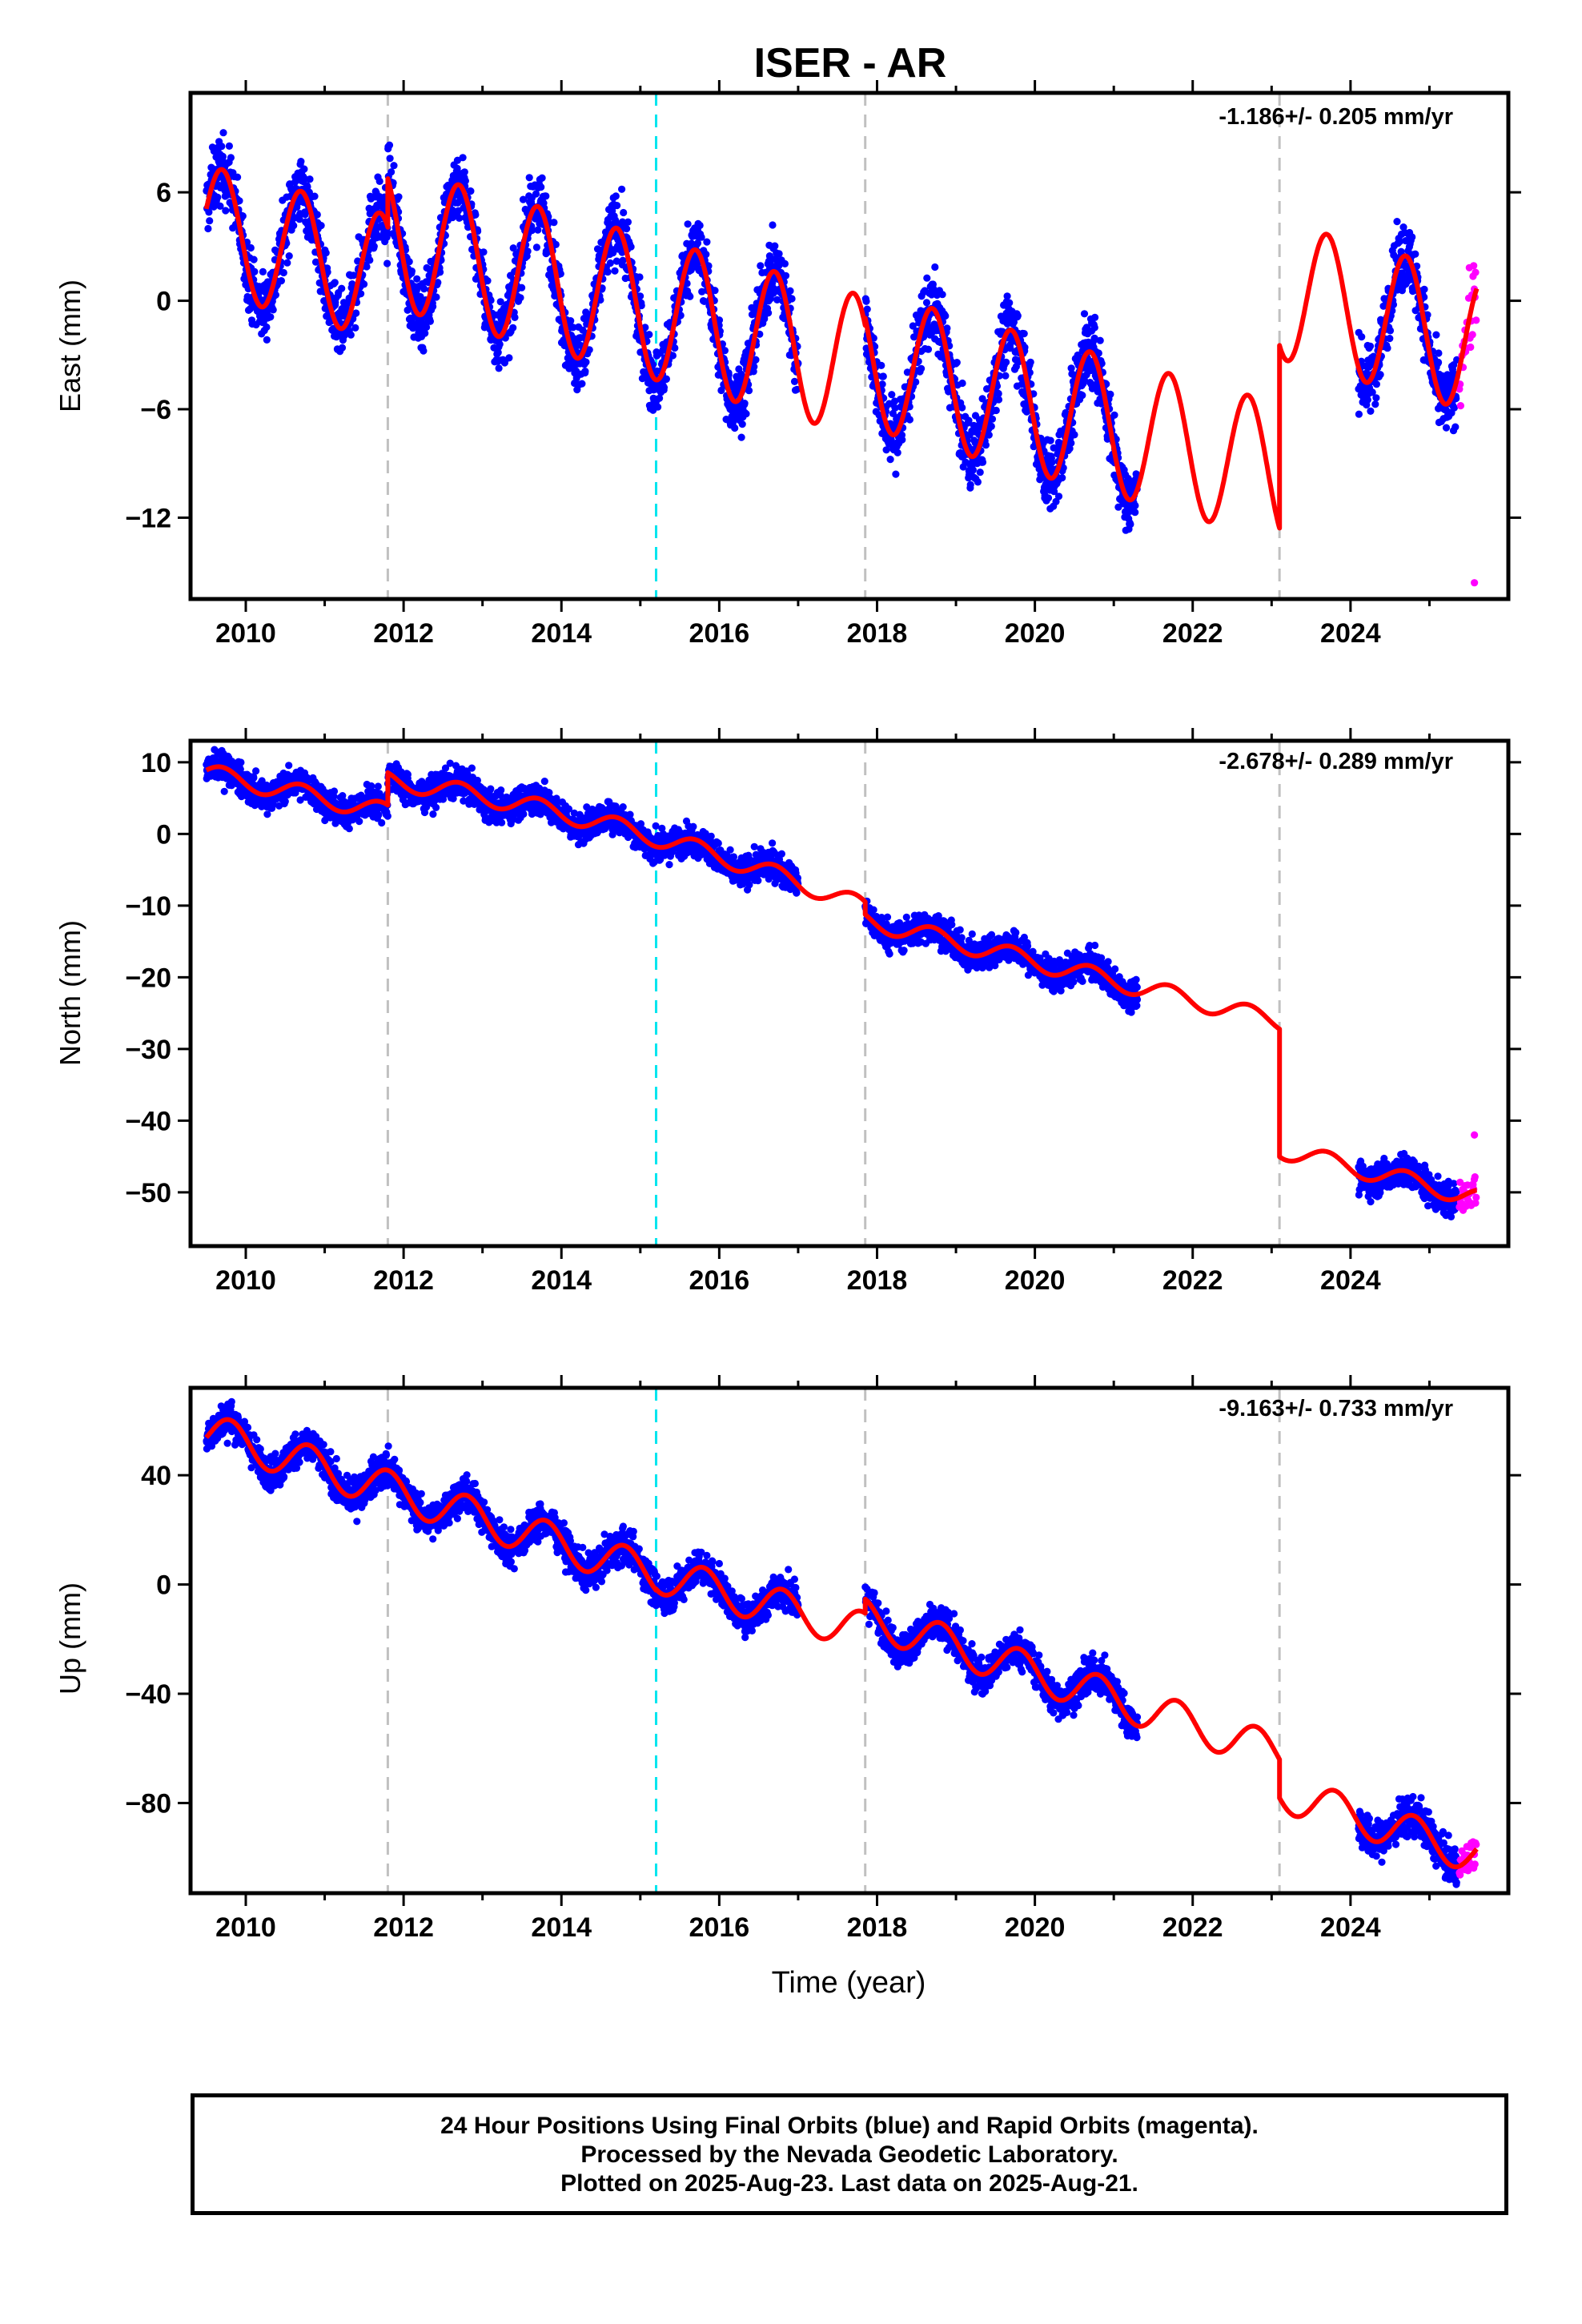 The height and width of the screenshot is (2324, 1582). What do you see at coordinates (842, 349) in the screenshot?
I see `model-fit-curve` at bounding box center [842, 349].